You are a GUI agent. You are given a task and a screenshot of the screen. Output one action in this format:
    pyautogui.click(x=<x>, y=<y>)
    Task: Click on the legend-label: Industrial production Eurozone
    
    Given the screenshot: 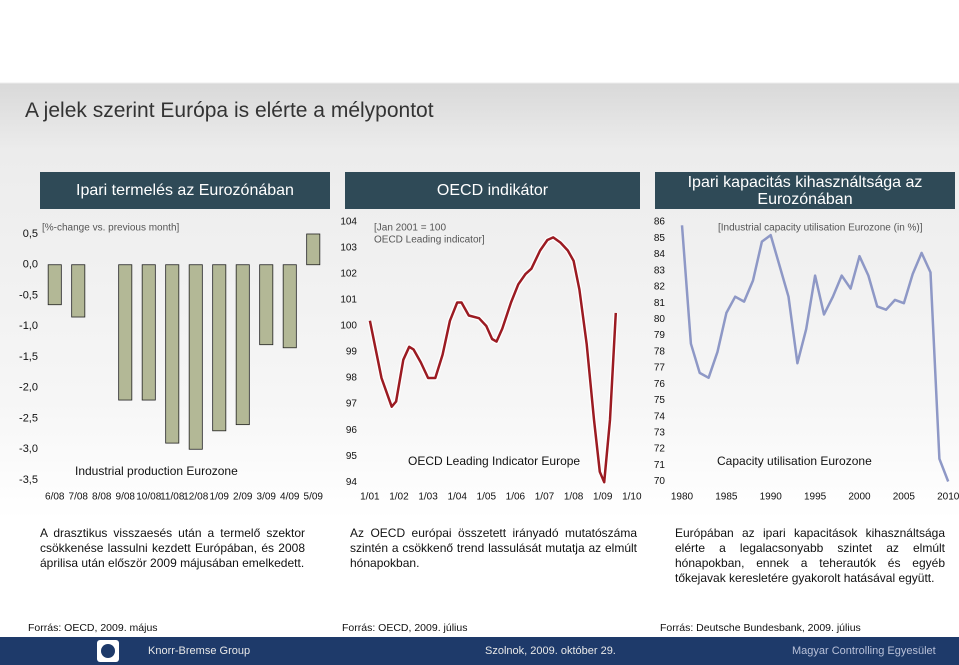 What is the action you would take?
    pyautogui.click(x=156, y=471)
    